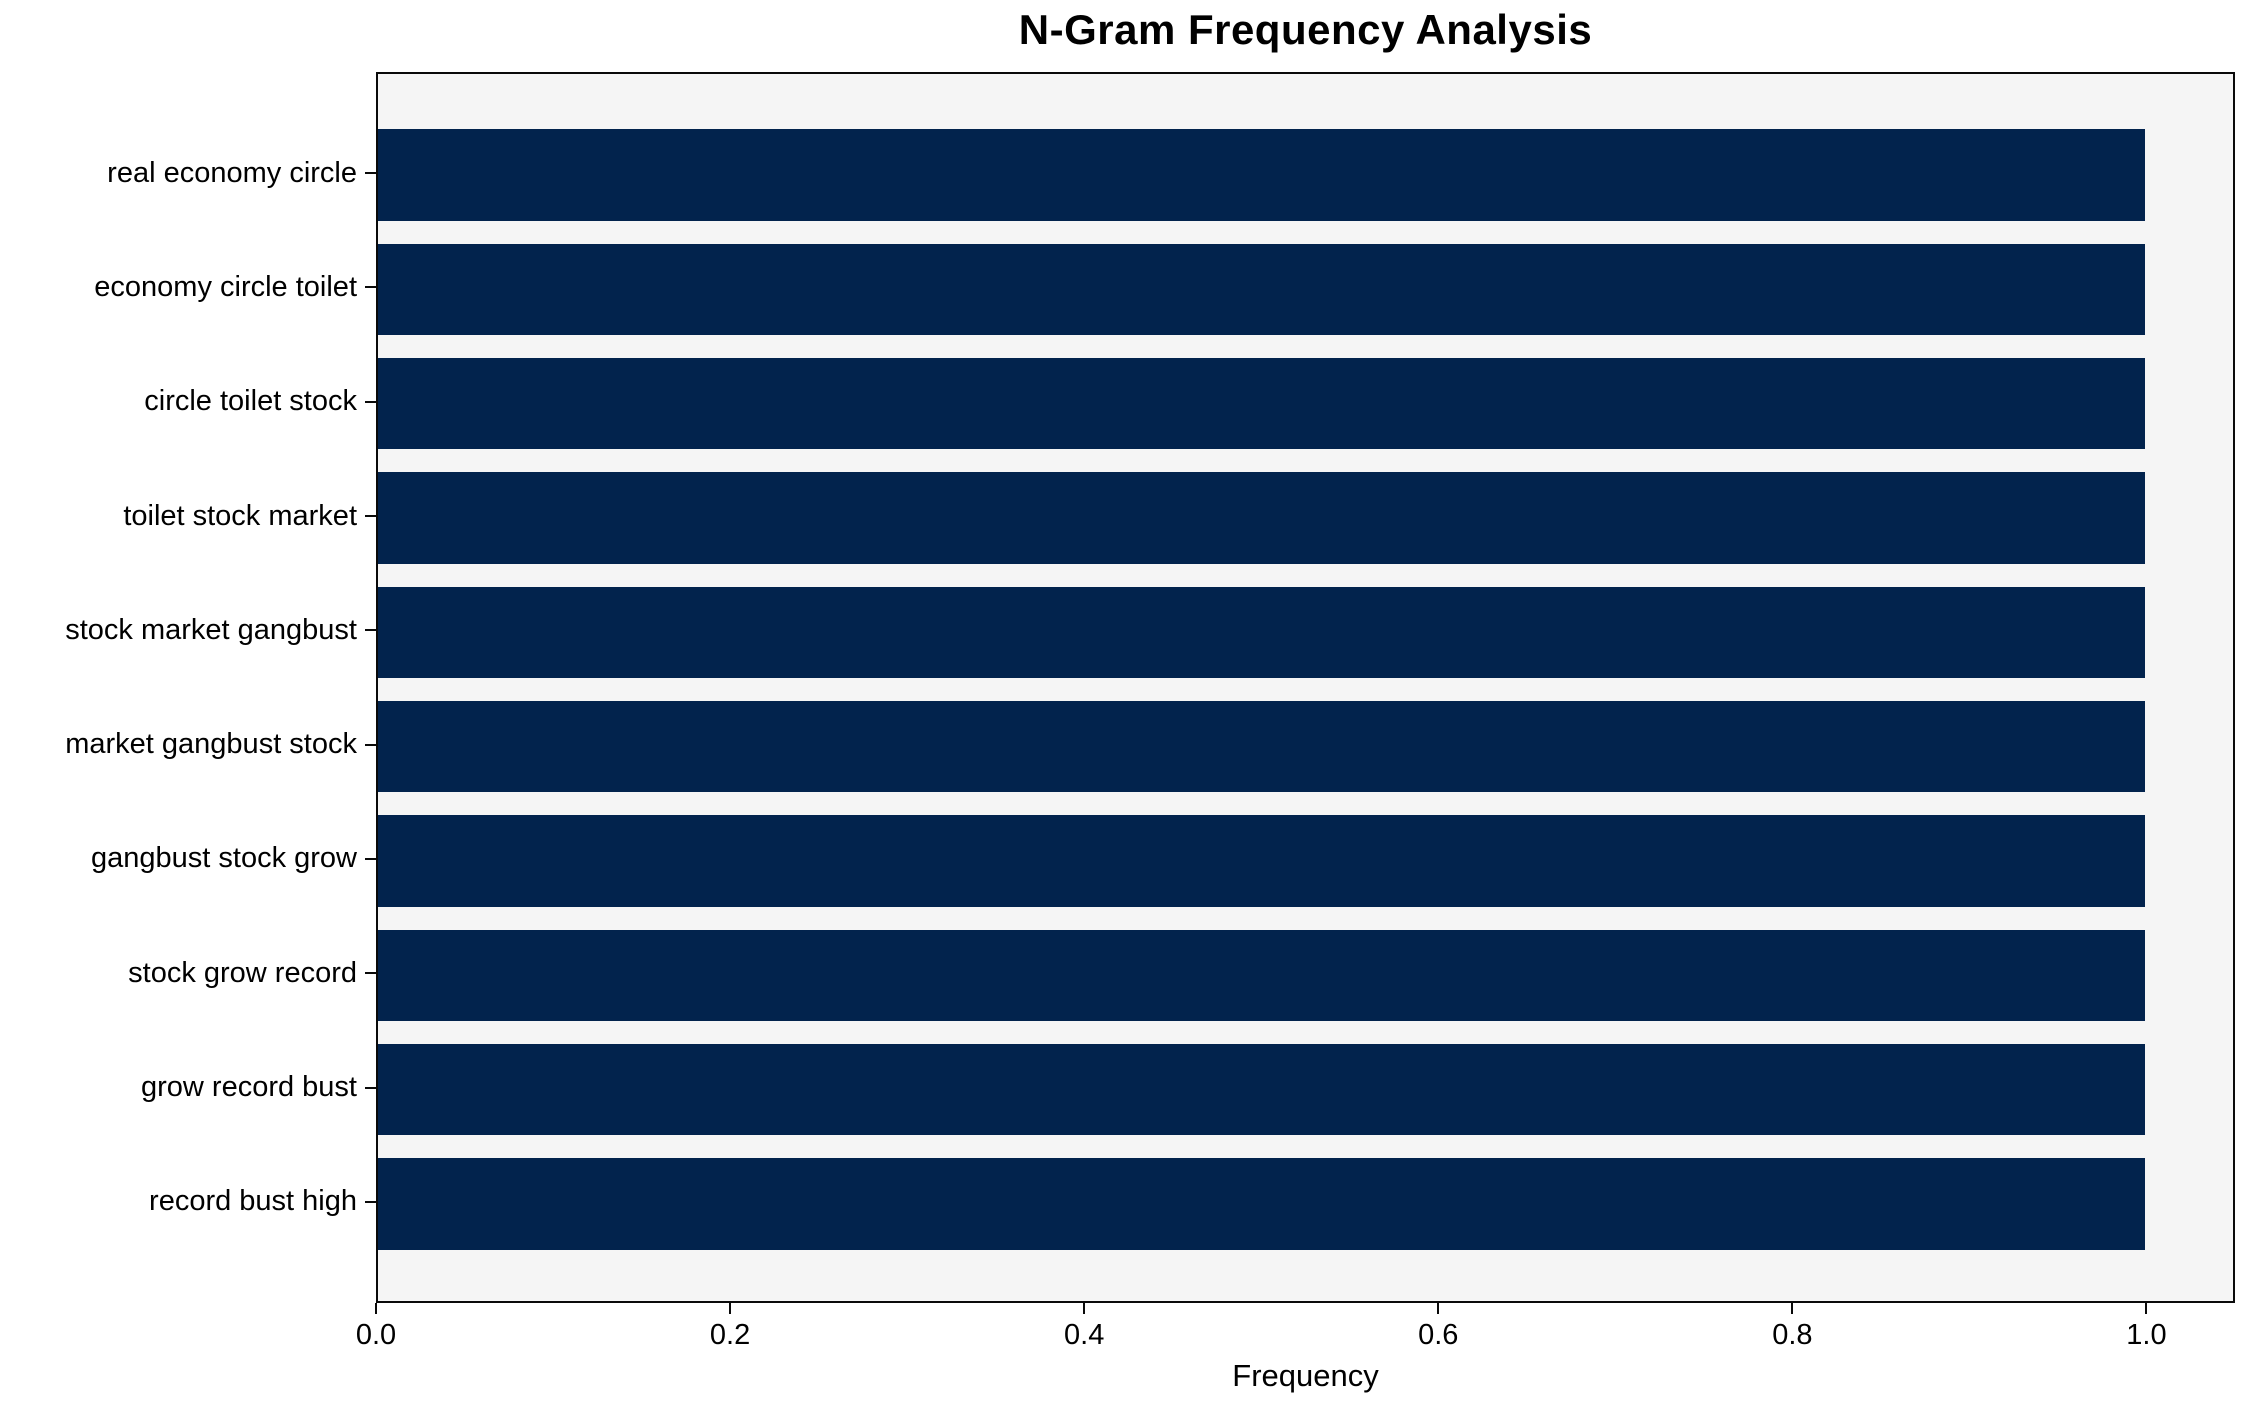 This screenshot has height=1414, width=2254. What do you see at coordinates (1792, 1335) in the screenshot?
I see `x-tick-label: 0.8` at bounding box center [1792, 1335].